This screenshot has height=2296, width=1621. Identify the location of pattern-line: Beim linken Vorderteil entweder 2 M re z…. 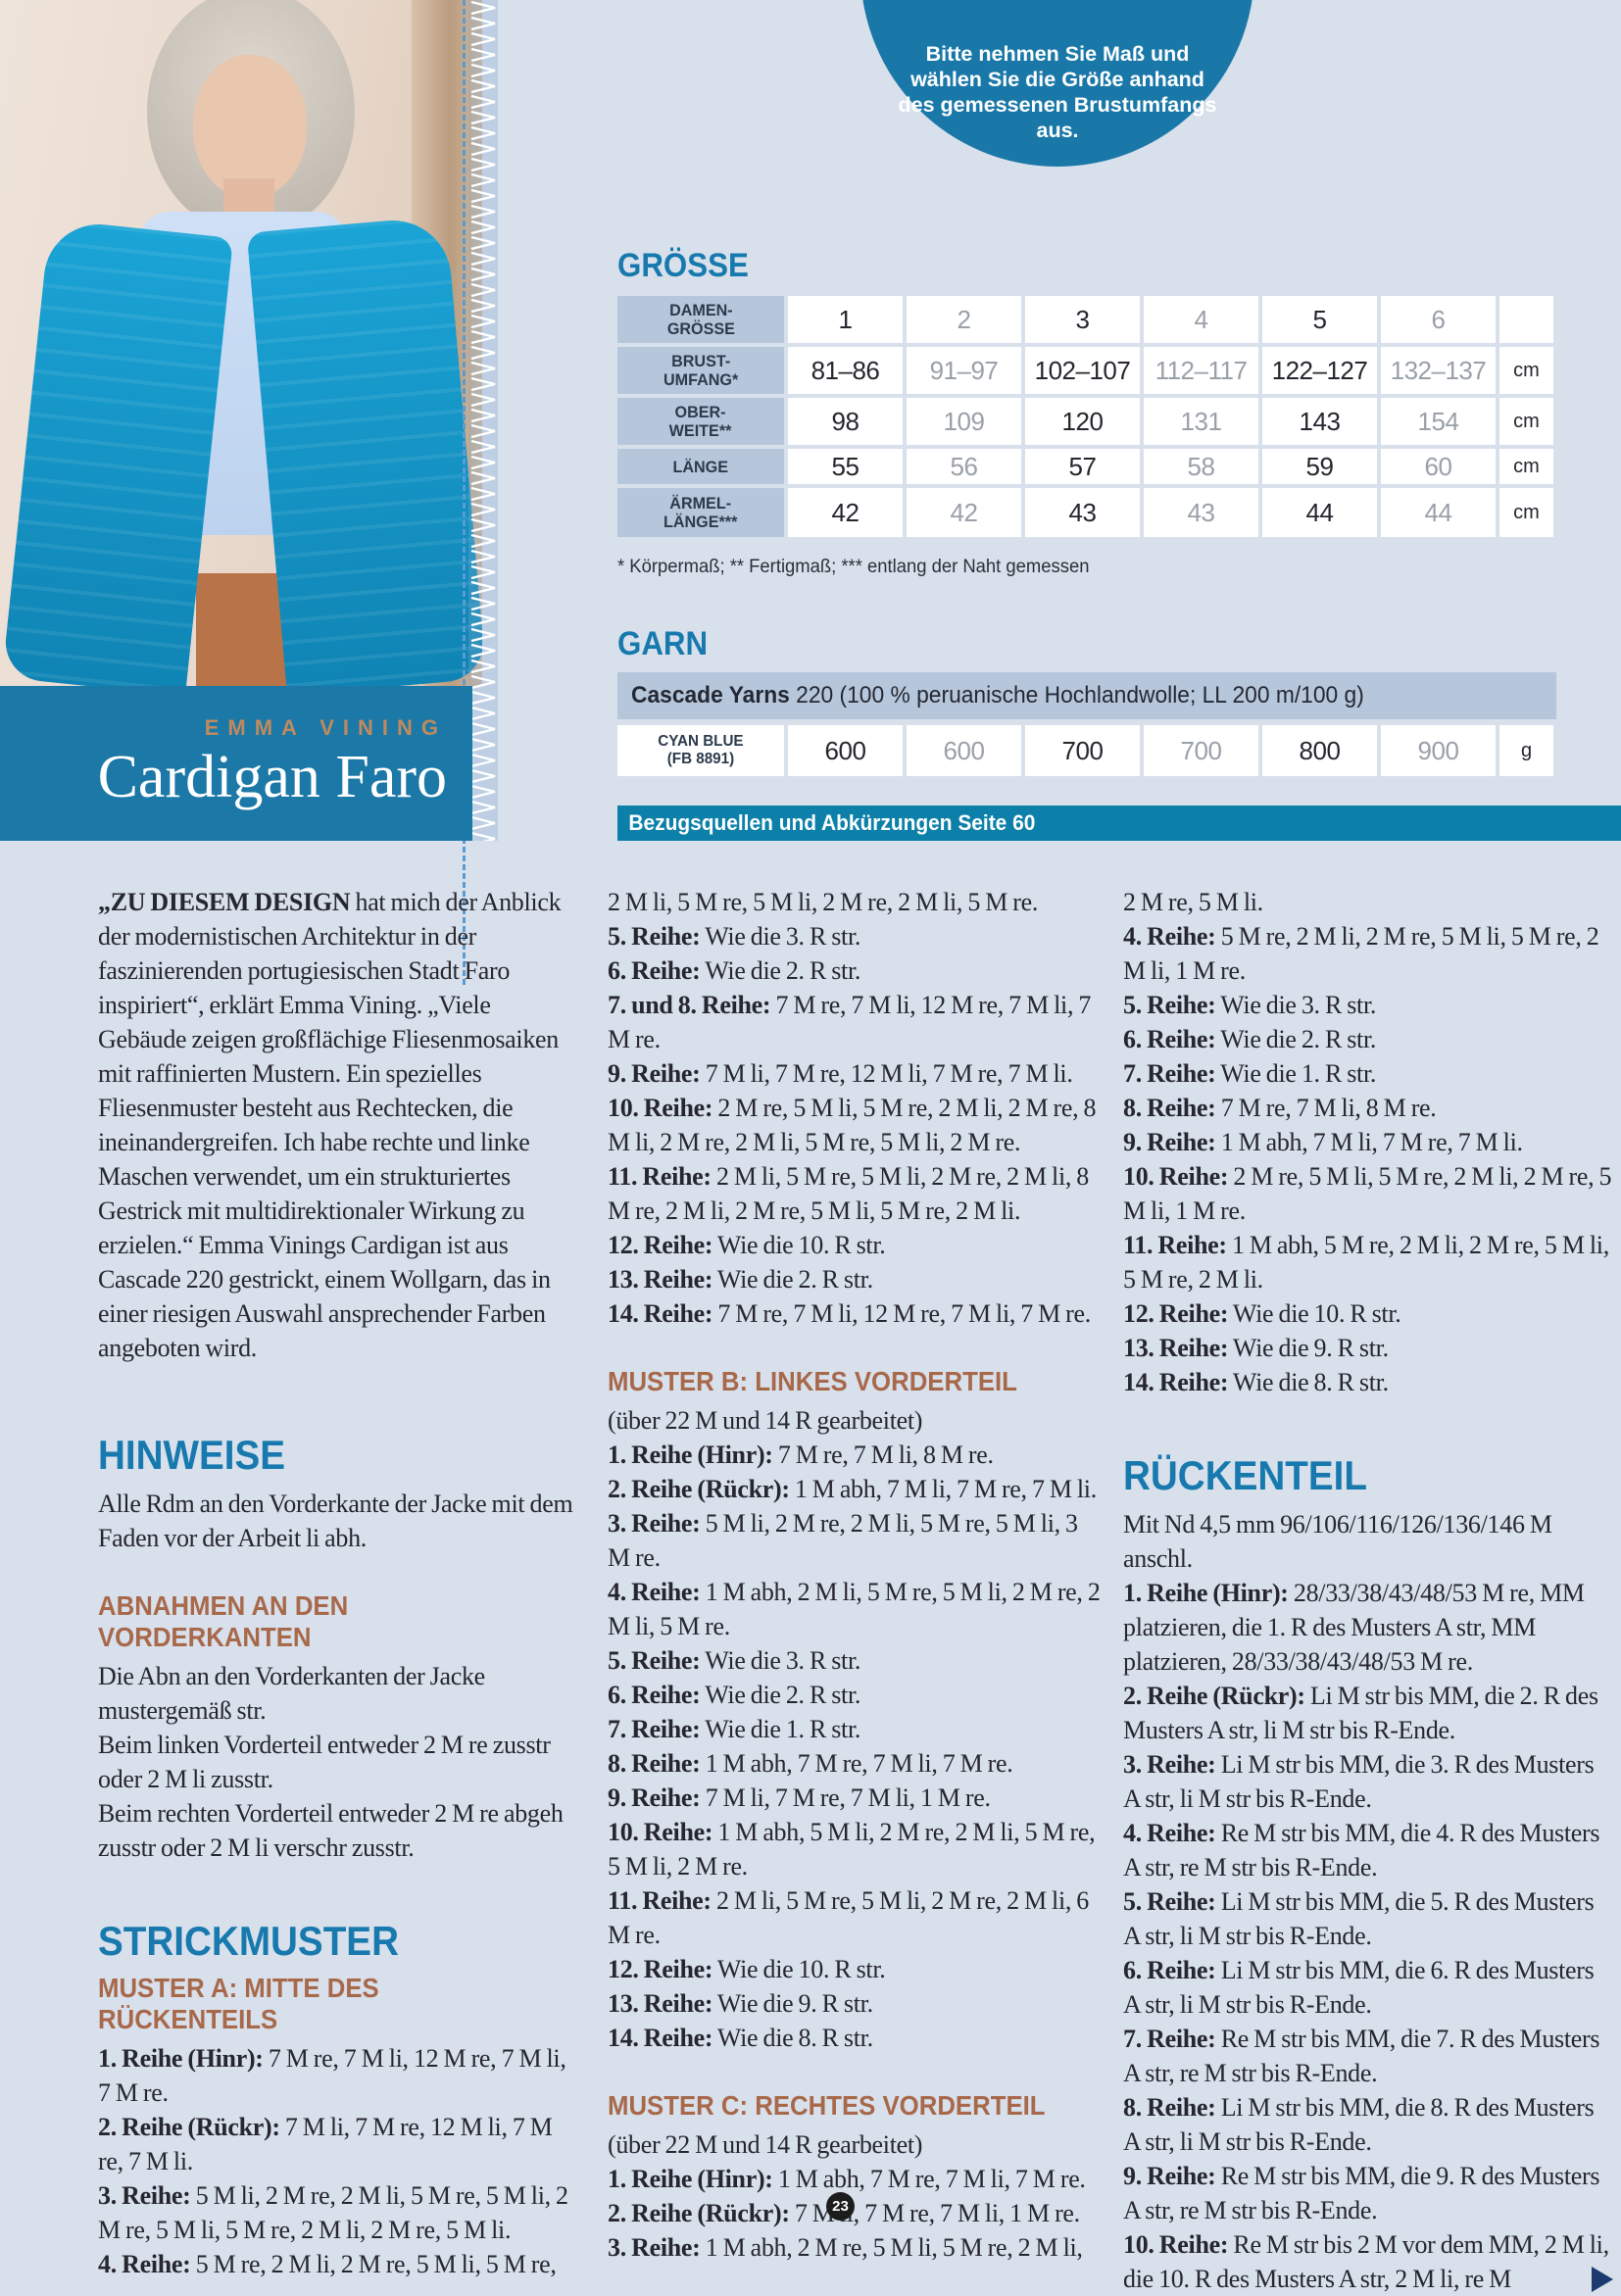
(339, 1762).